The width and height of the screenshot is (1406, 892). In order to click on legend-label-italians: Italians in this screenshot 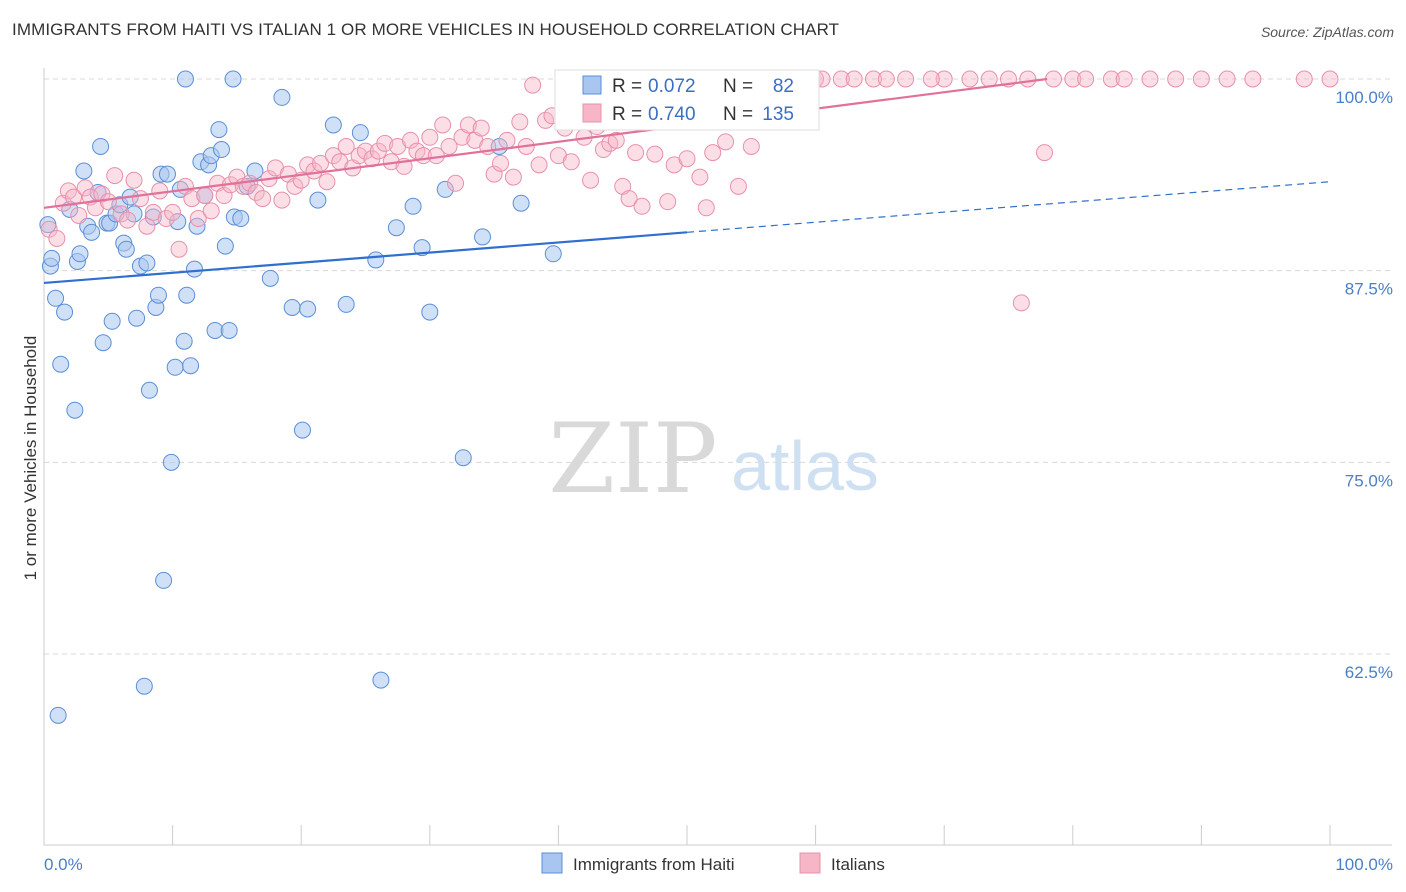, I will do `click(858, 864)`.